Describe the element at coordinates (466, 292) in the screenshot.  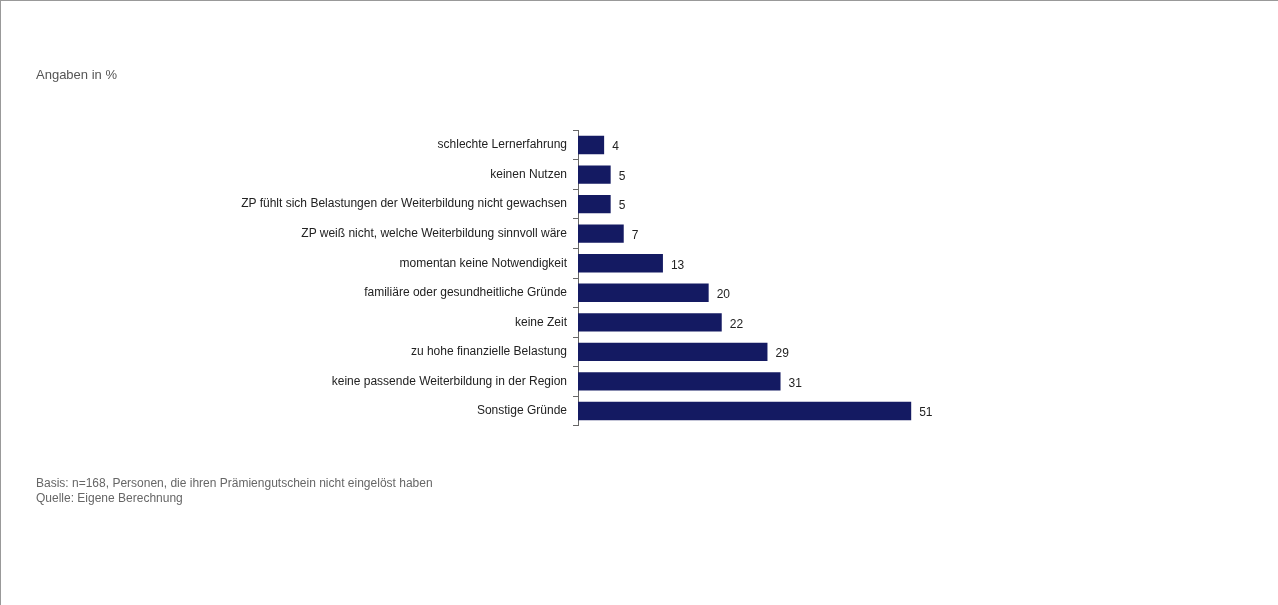
I see `y-tick-label: familiäre oder gesundheitliche Gründe` at that location.